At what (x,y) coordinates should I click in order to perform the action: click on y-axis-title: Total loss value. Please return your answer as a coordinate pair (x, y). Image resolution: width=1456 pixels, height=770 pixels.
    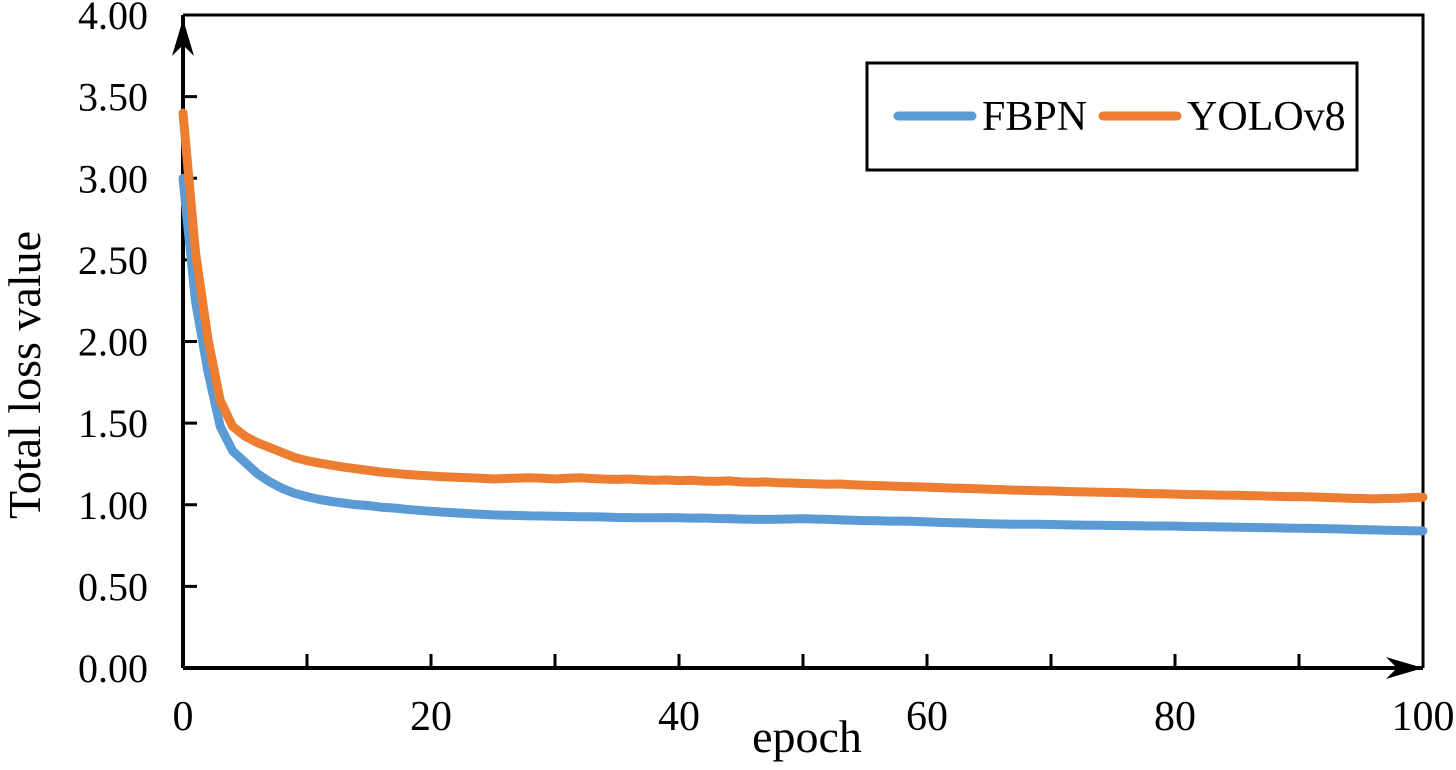
    Looking at the image, I should click on (25, 375).